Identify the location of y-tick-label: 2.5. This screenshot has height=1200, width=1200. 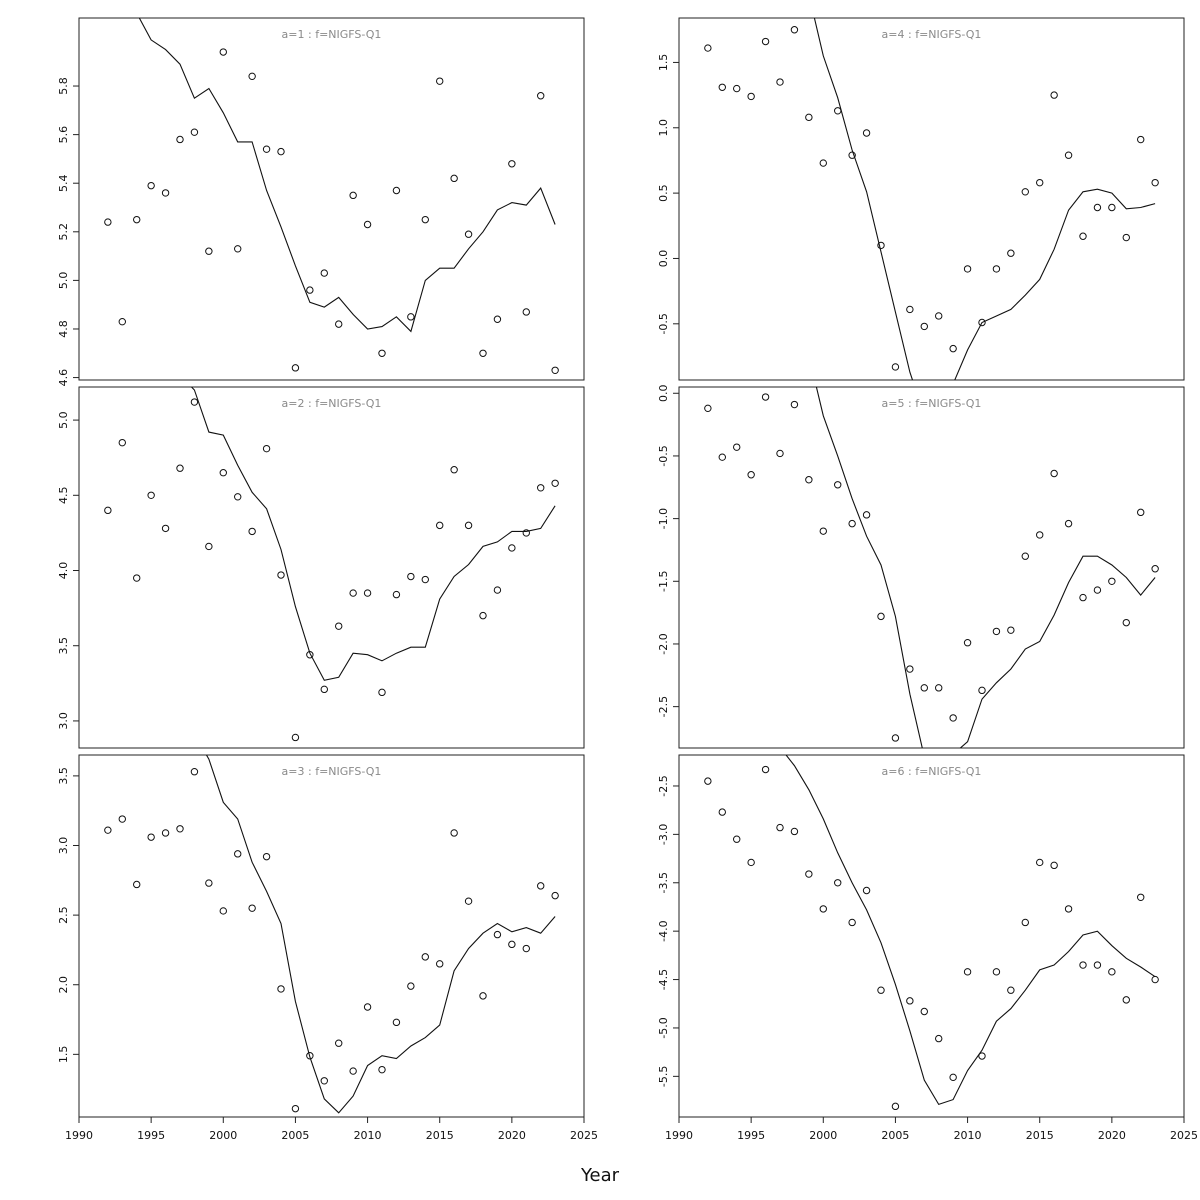
(63, 915).